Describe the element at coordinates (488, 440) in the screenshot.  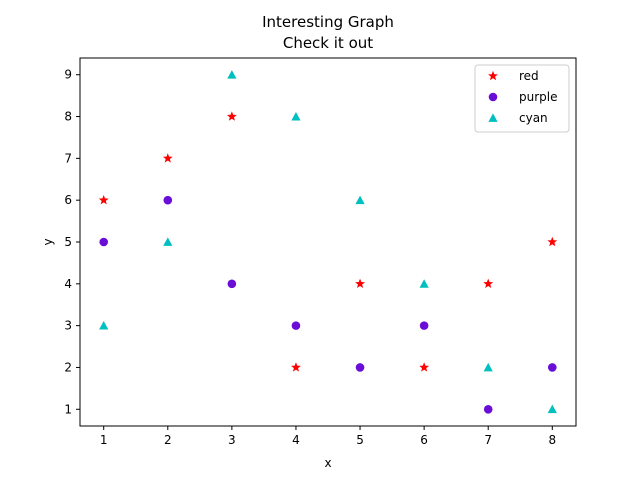
I see `x-tick-label: 7` at that location.